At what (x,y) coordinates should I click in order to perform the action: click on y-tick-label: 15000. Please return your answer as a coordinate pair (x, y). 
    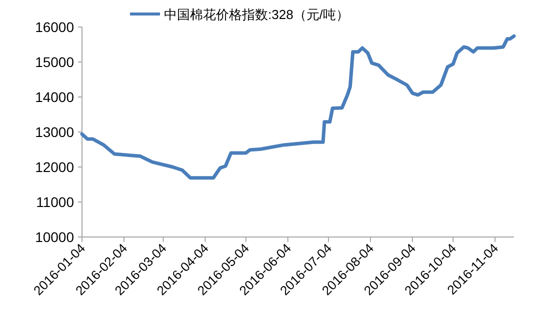
    Looking at the image, I should click on (54, 62).